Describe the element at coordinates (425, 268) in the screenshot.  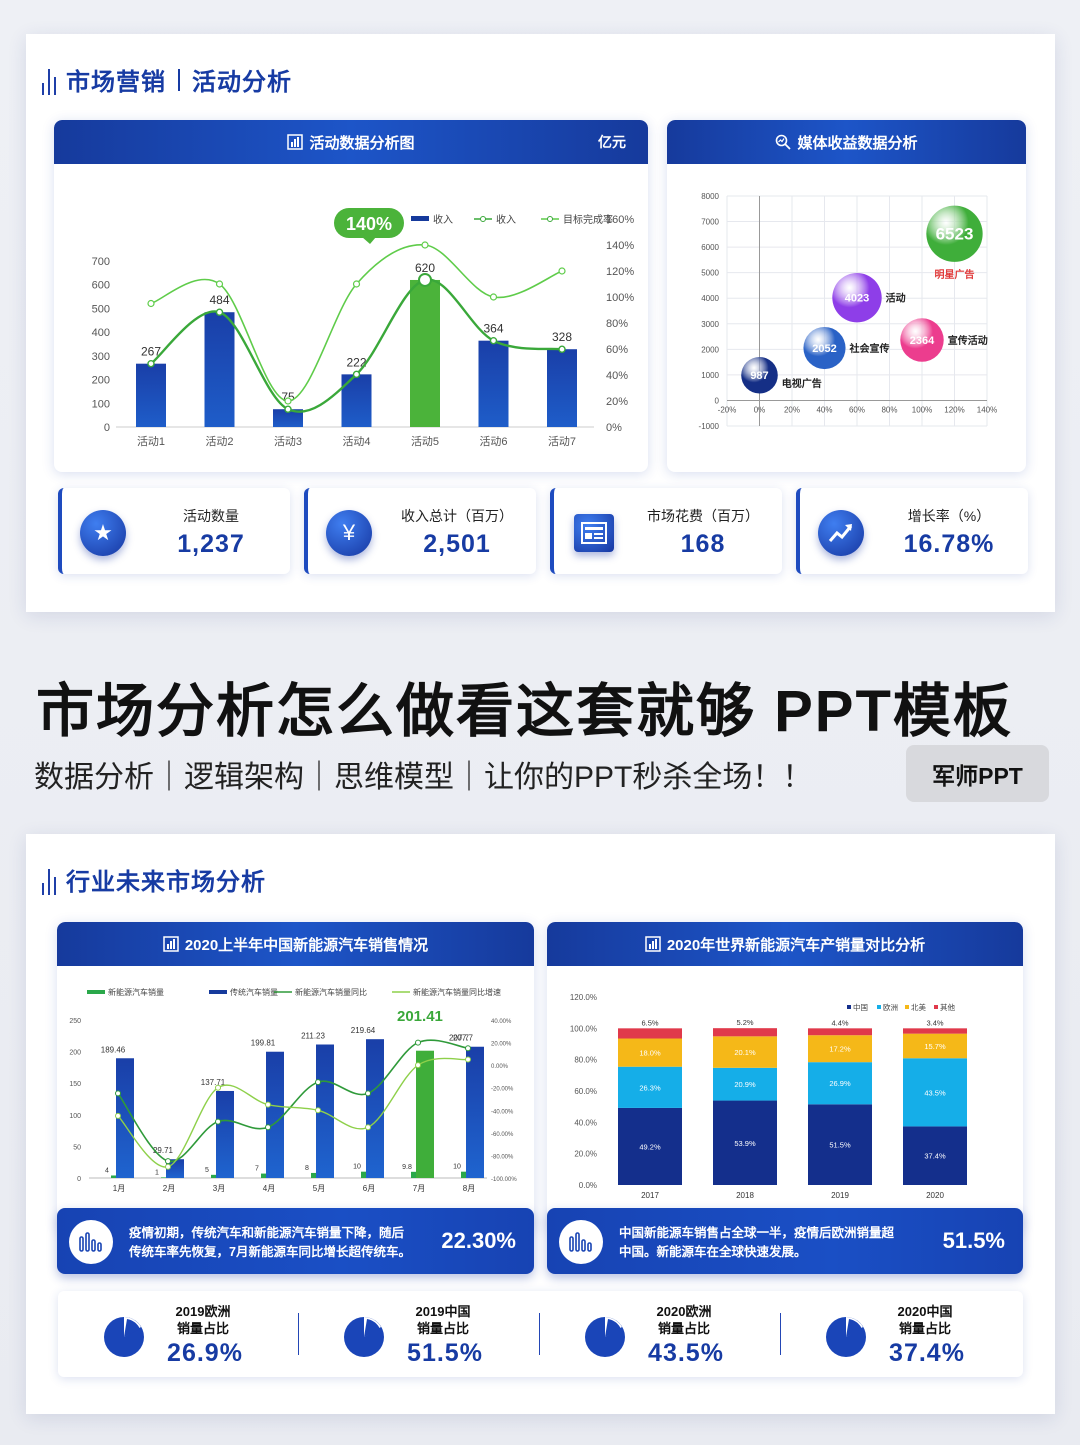
I see `bar-value-label: 620` at that location.